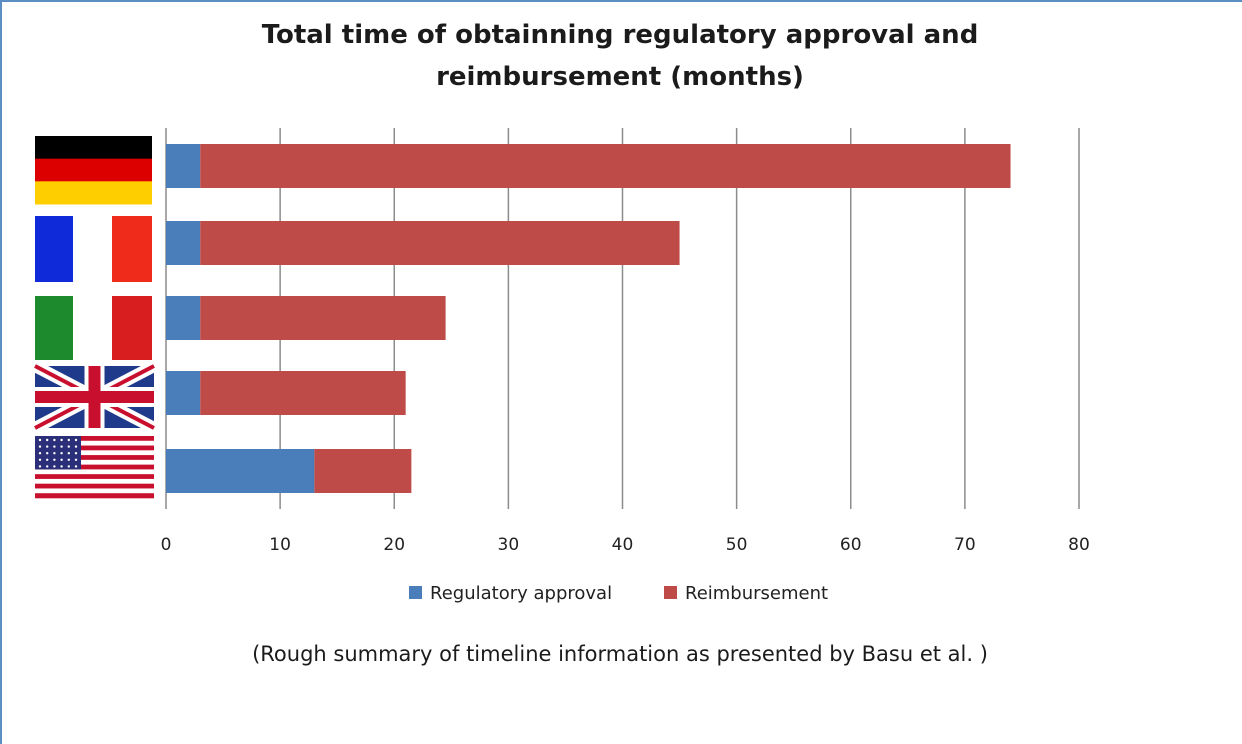 Image resolution: width=1242 pixels, height=744 pixels. I want to click on frame-left-border, so click(1, 372).